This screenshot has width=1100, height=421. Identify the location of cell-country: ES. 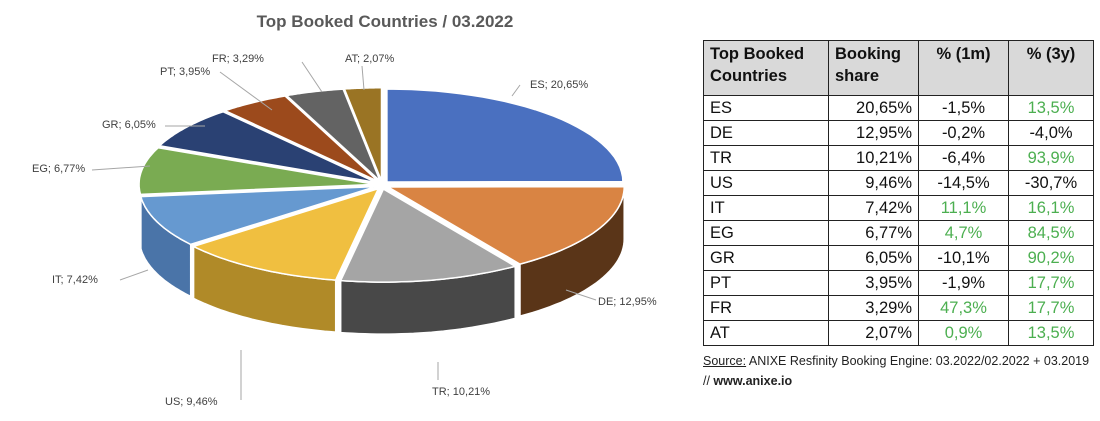
(766, 108).